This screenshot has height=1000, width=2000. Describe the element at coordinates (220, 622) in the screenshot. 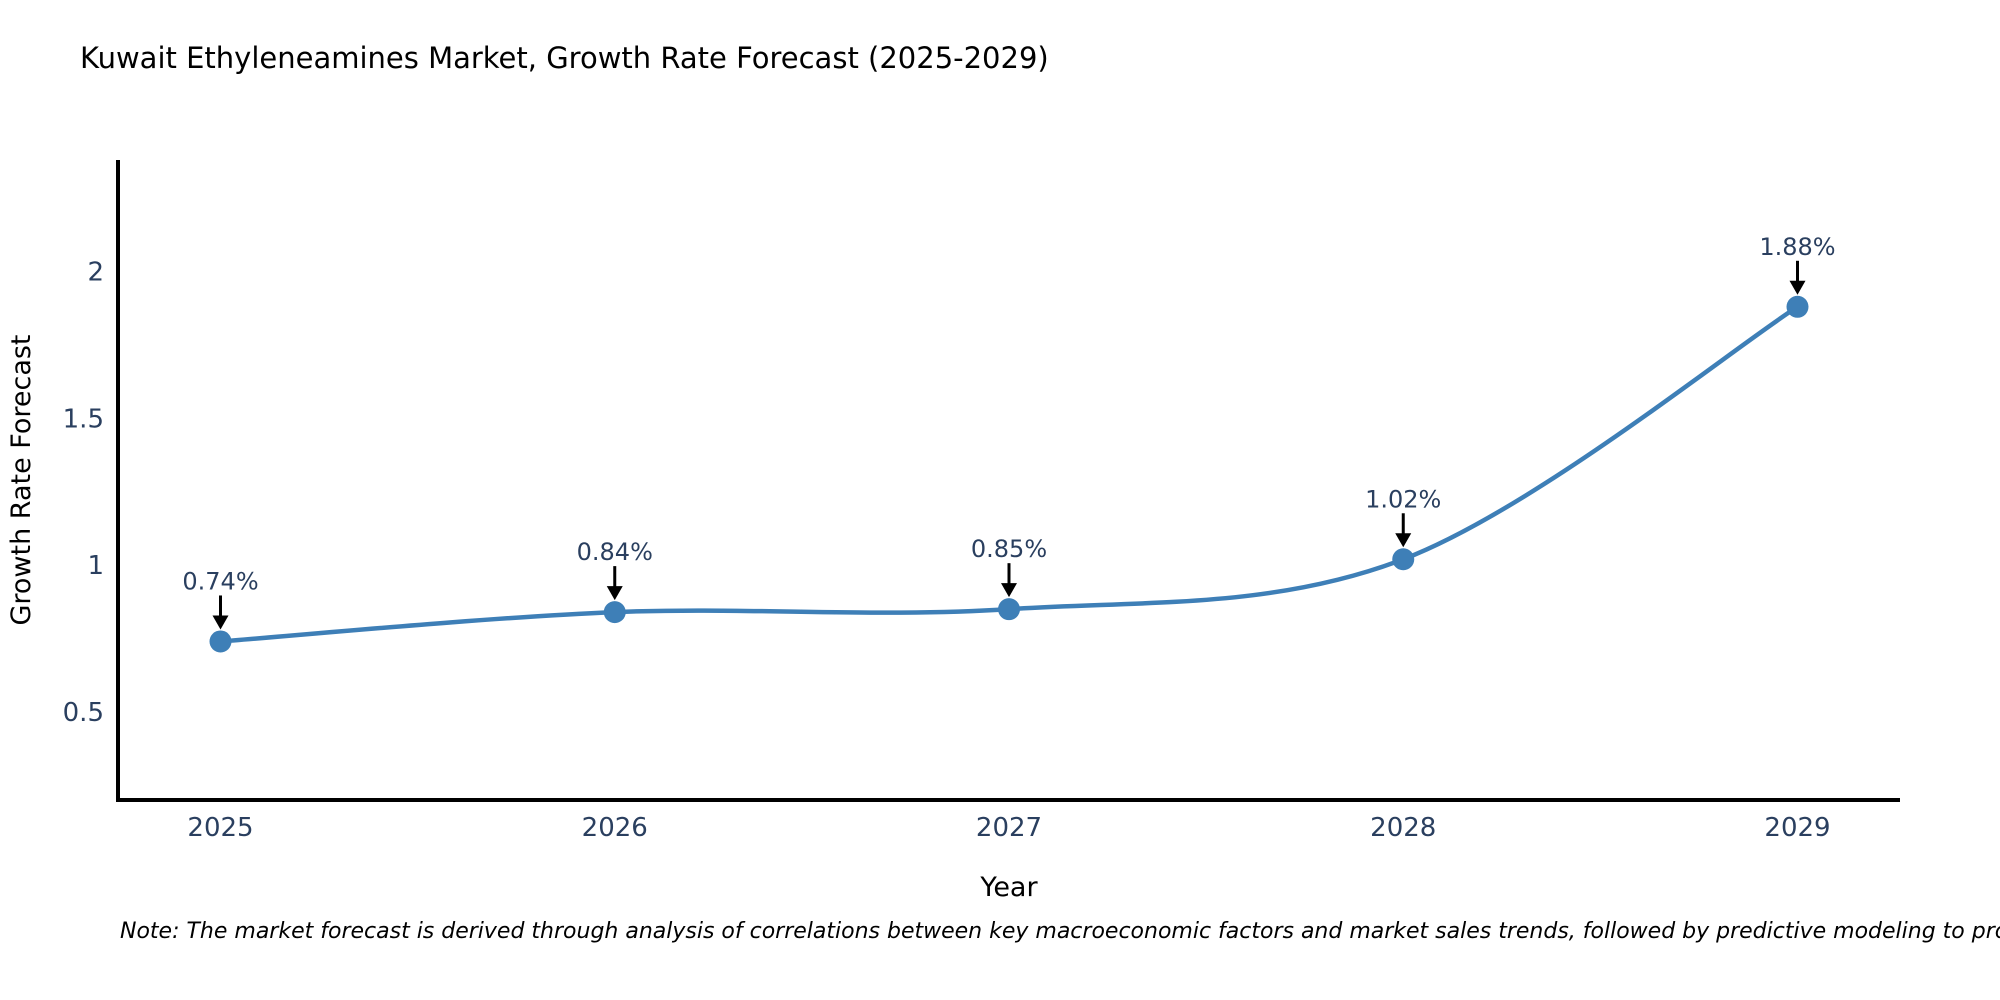

I see `annotation-arrowhead-2025` at that location.